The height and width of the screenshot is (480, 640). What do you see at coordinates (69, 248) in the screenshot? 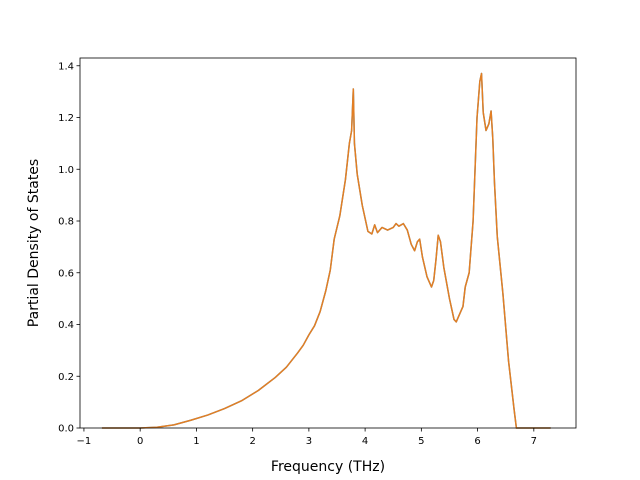
I see `y-axis: 0.0 0.2 0.4 0.6 0.8 1.0 1.2 1.4` at bounding box center [69, 248].